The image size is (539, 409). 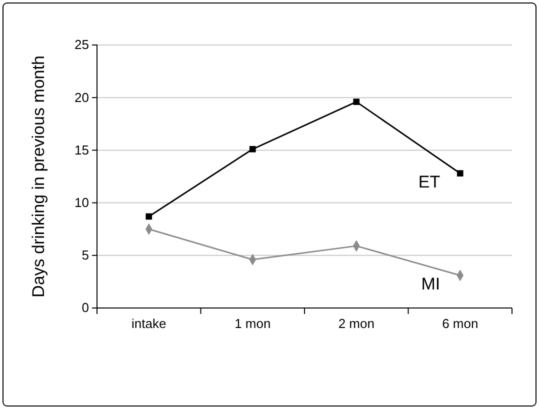 What do you see at coordinates (460, 323) in the screenshot?
I see `x-tick-label: 6 mon` at bounding box center [460, 323].